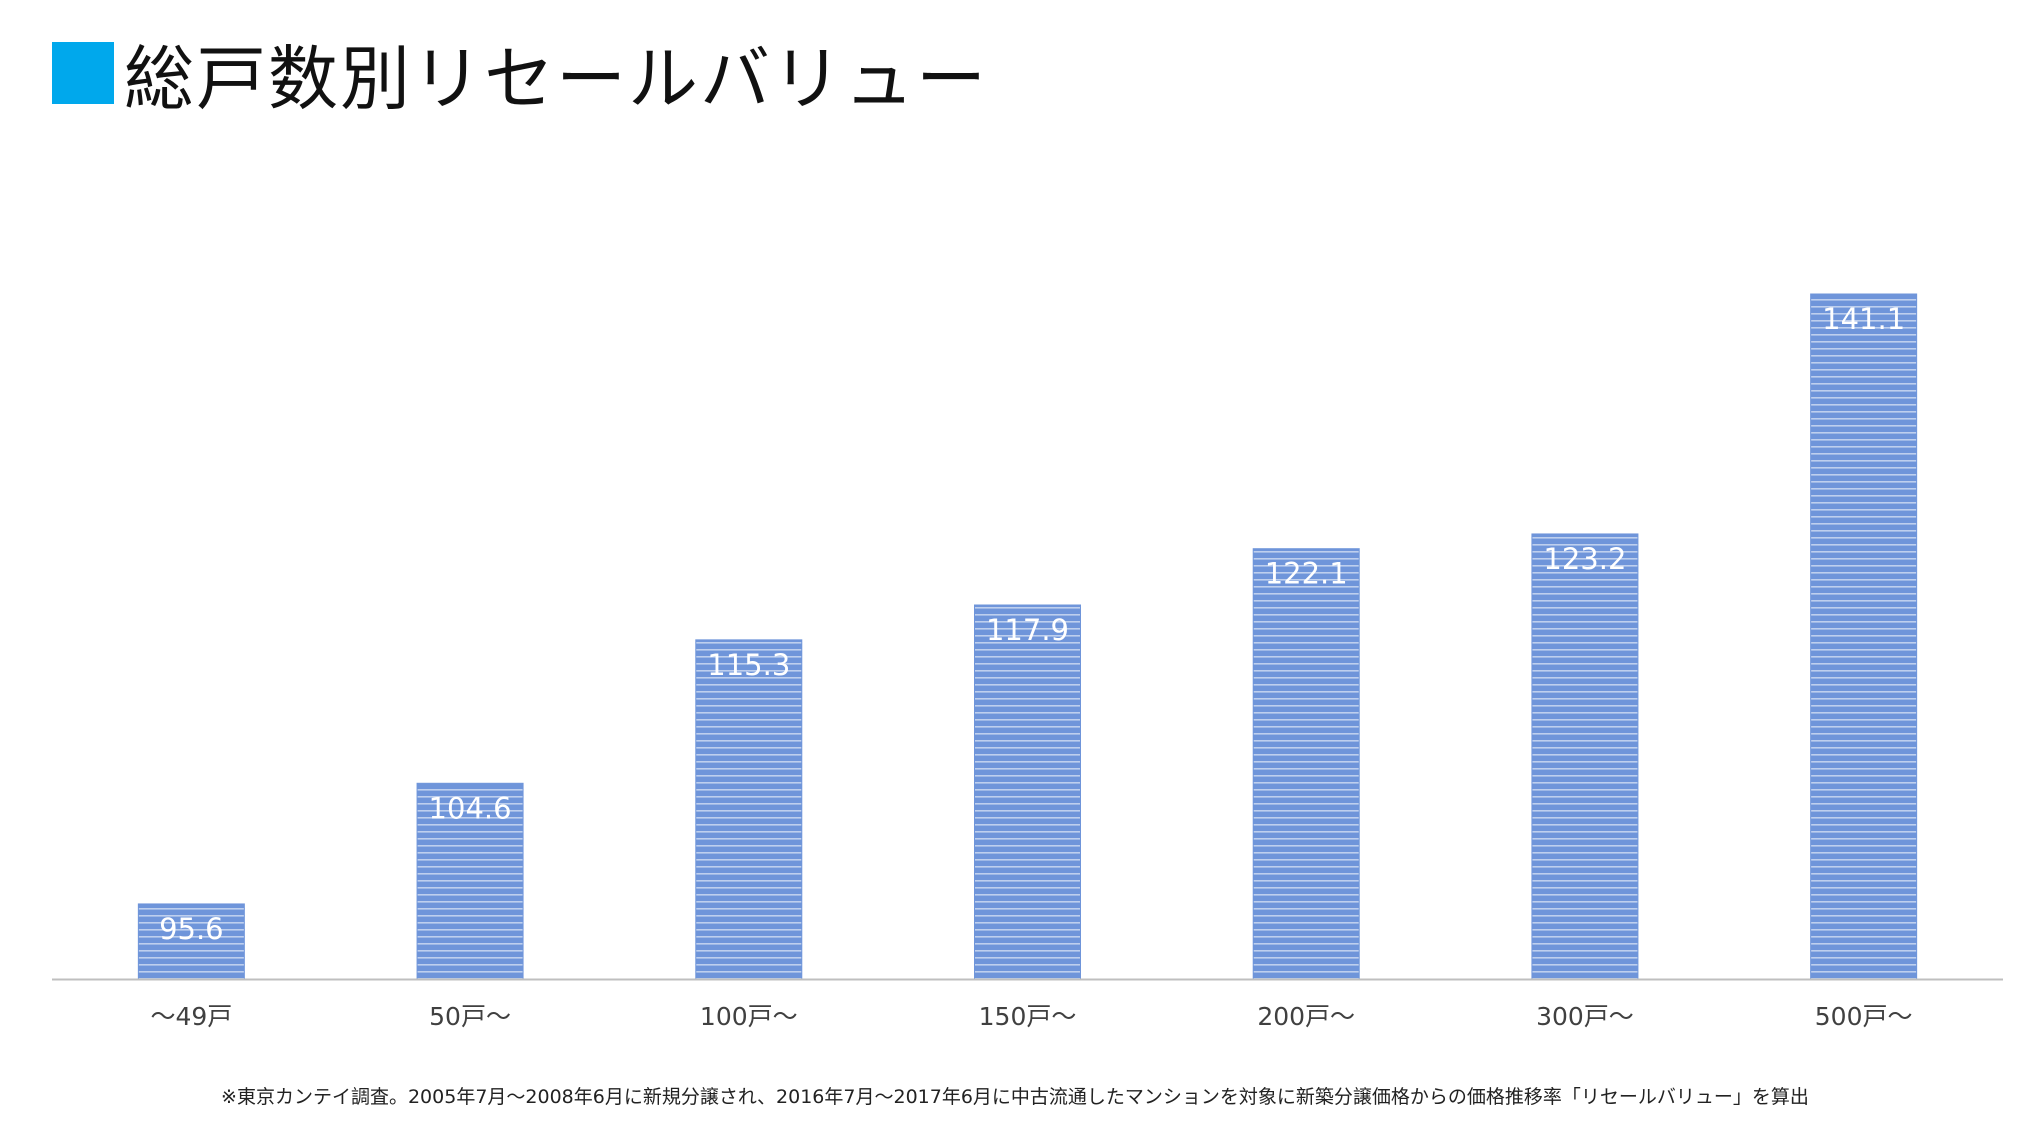  What do you see at coordinates (1863, 319) in the screenshot?
I see `data-label-6: 141.1` at bounding box center [1863, 319].